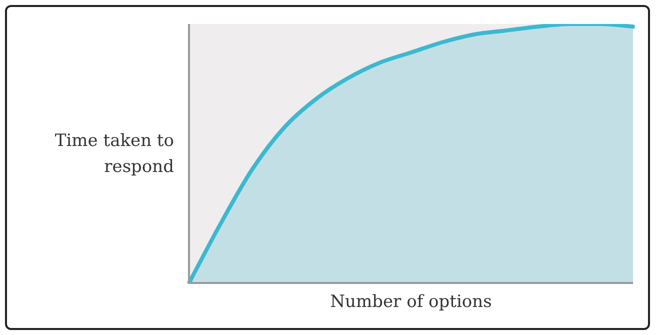 This screenshot has height=335, width=657. What do you see at coordinates (411, 302) in the screenshot?
I see `x-axis-title: Number of options` at bounding box center [411, 302].